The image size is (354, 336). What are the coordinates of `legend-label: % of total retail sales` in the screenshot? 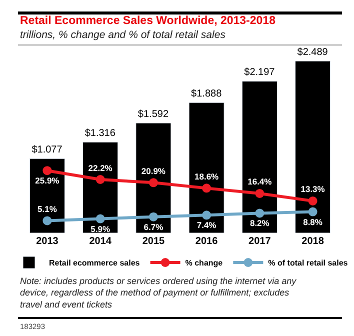 It's located at (308, 263).